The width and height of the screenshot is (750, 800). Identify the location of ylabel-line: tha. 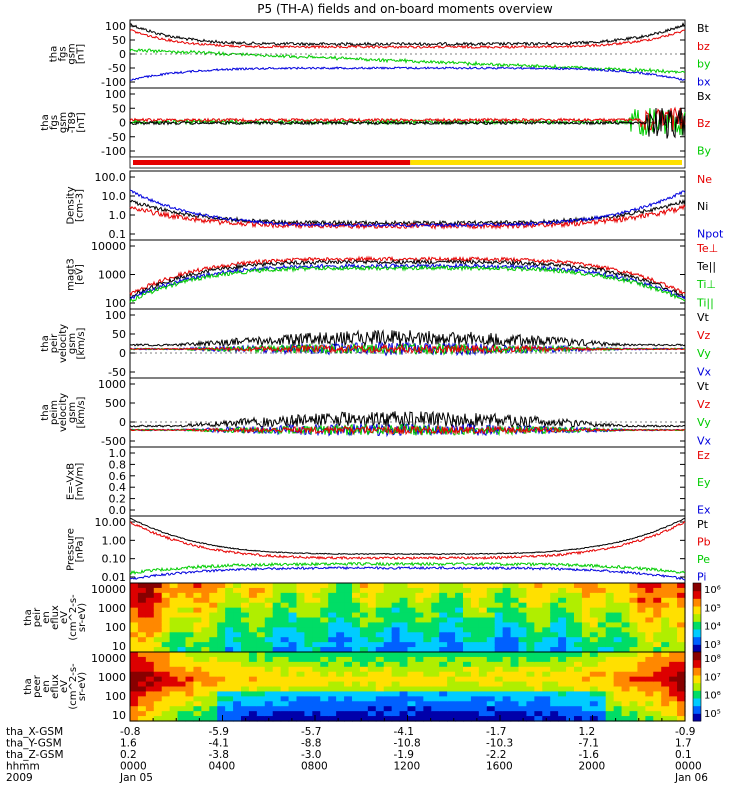
(28, 686).